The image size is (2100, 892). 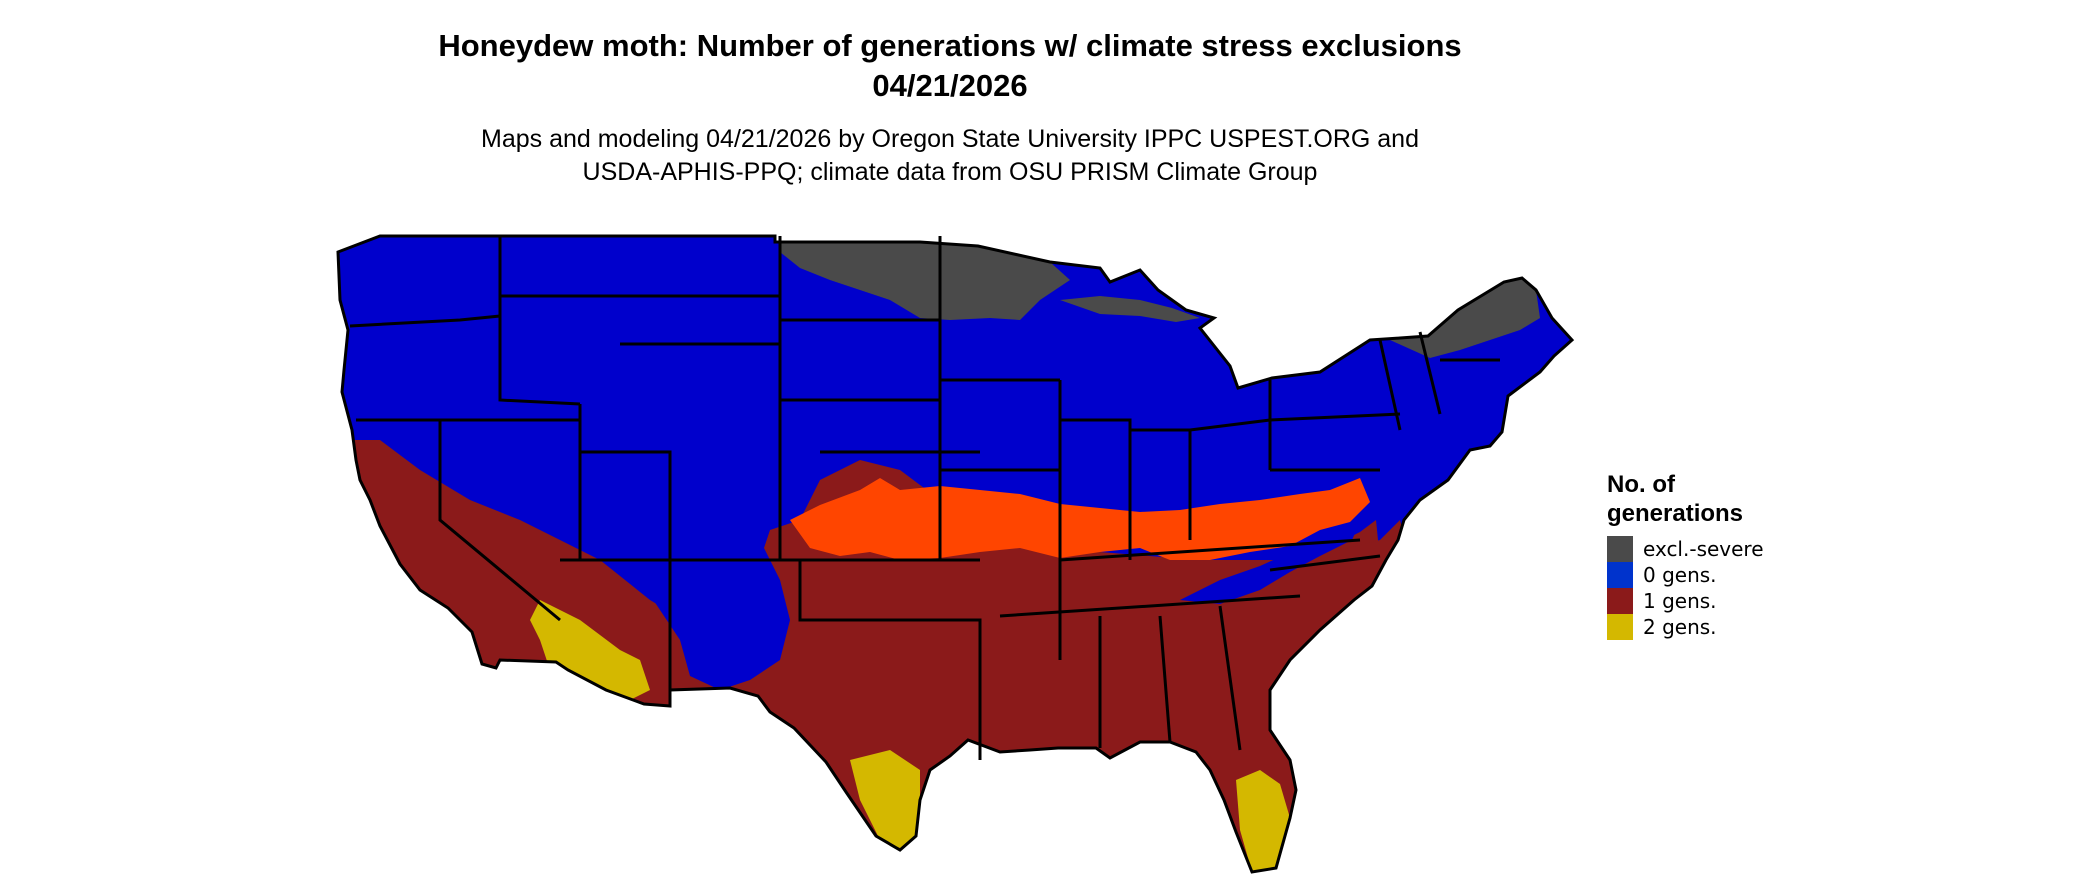 I want to click on region-one-gen-transition, so click(x=1080, y=519).